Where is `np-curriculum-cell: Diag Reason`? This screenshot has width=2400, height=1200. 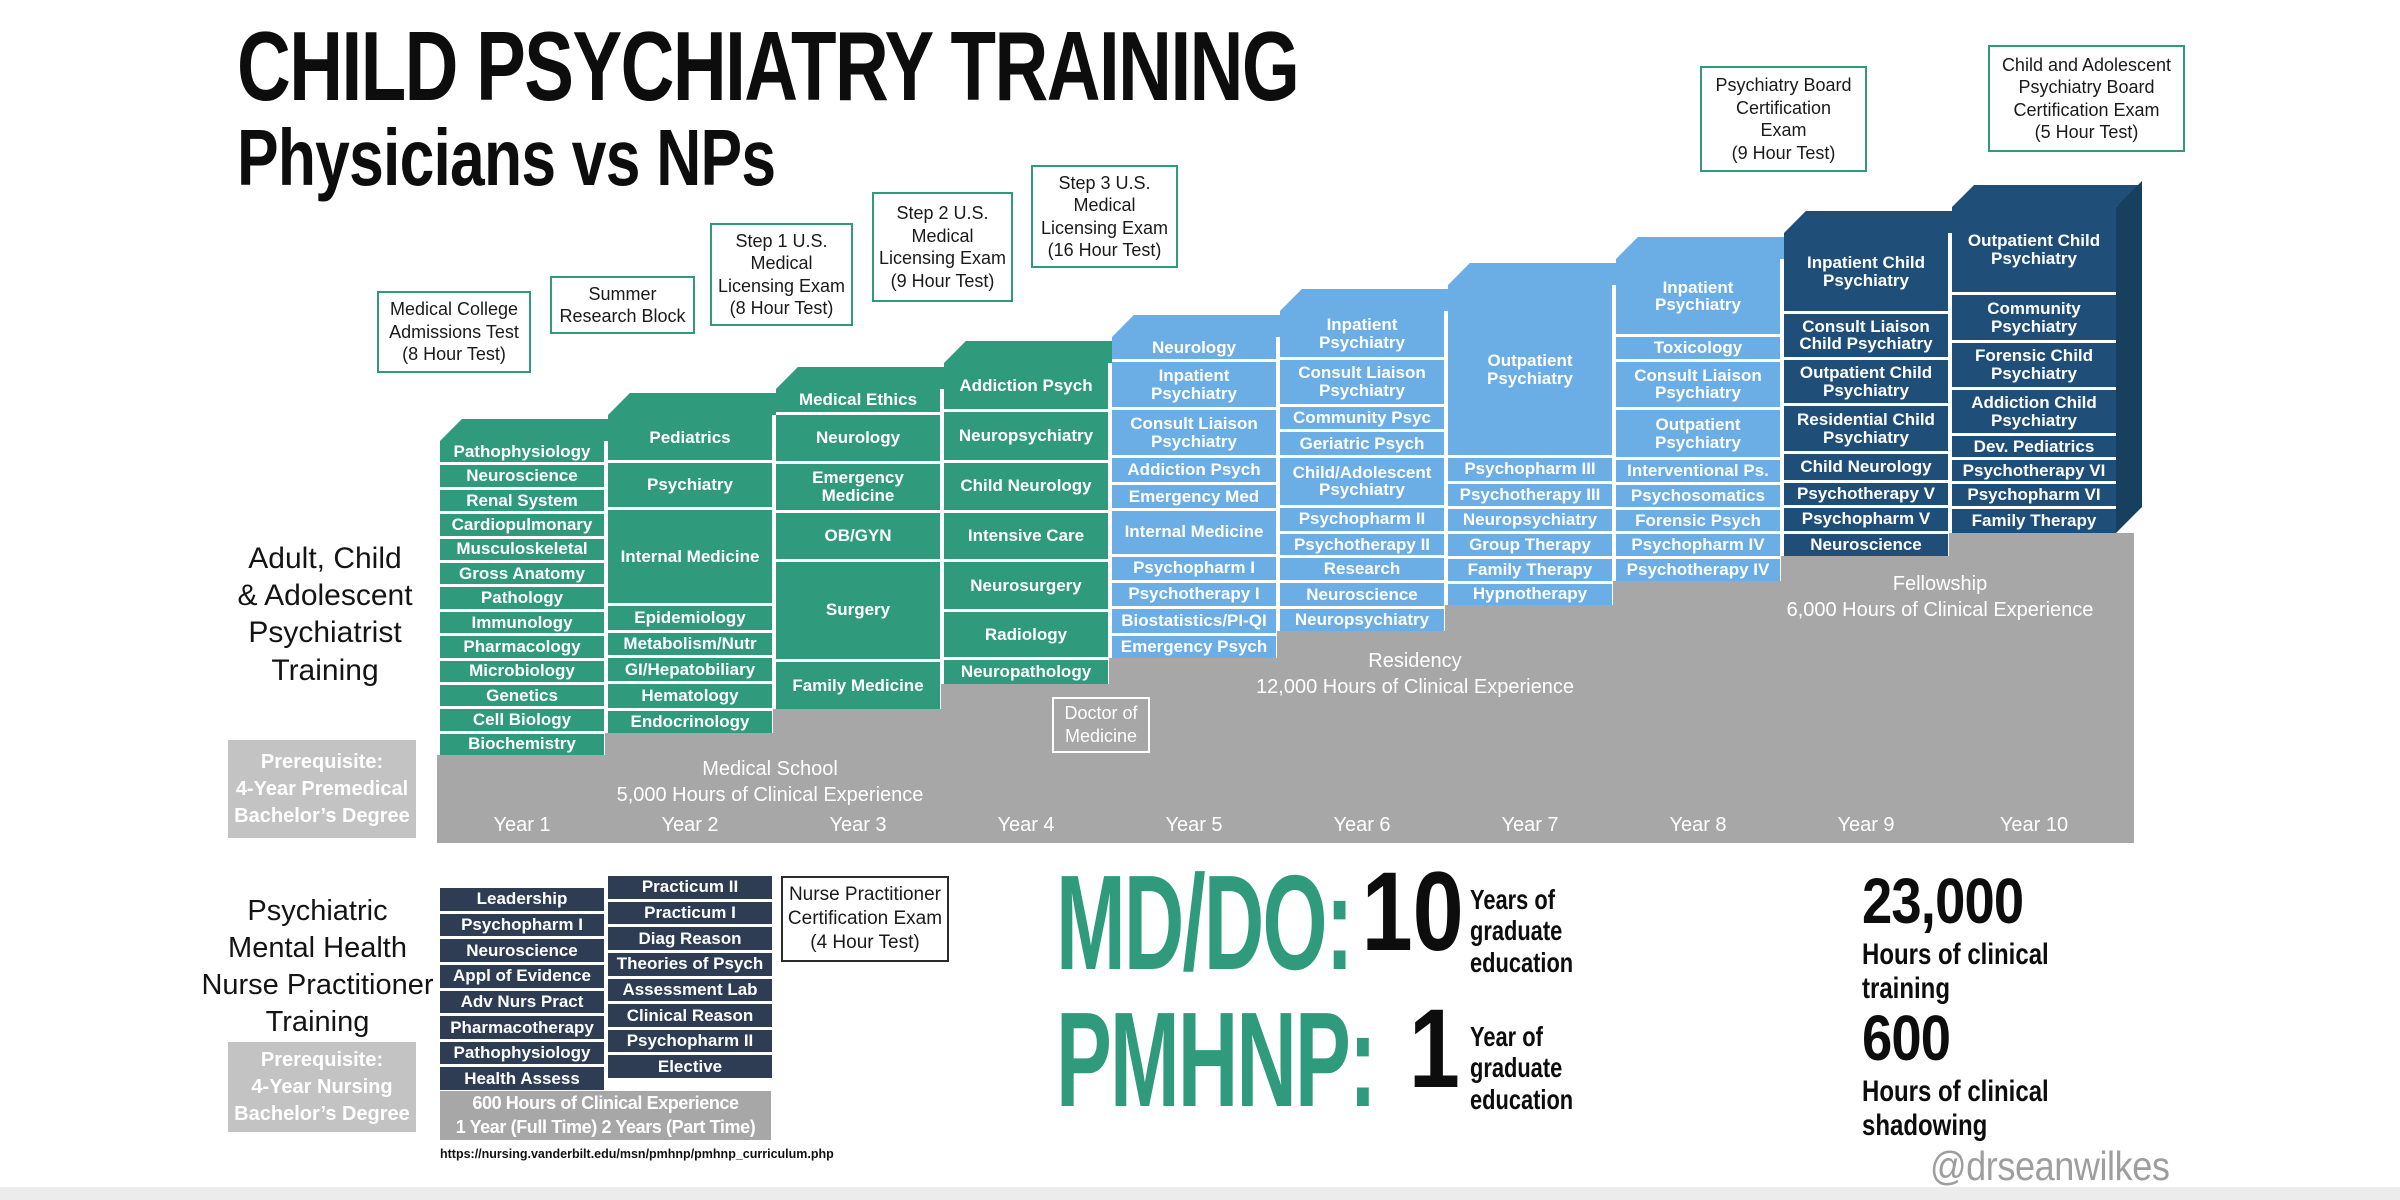
np-curriculum-cell: Diag Reason is located at coordinates (690, 938).